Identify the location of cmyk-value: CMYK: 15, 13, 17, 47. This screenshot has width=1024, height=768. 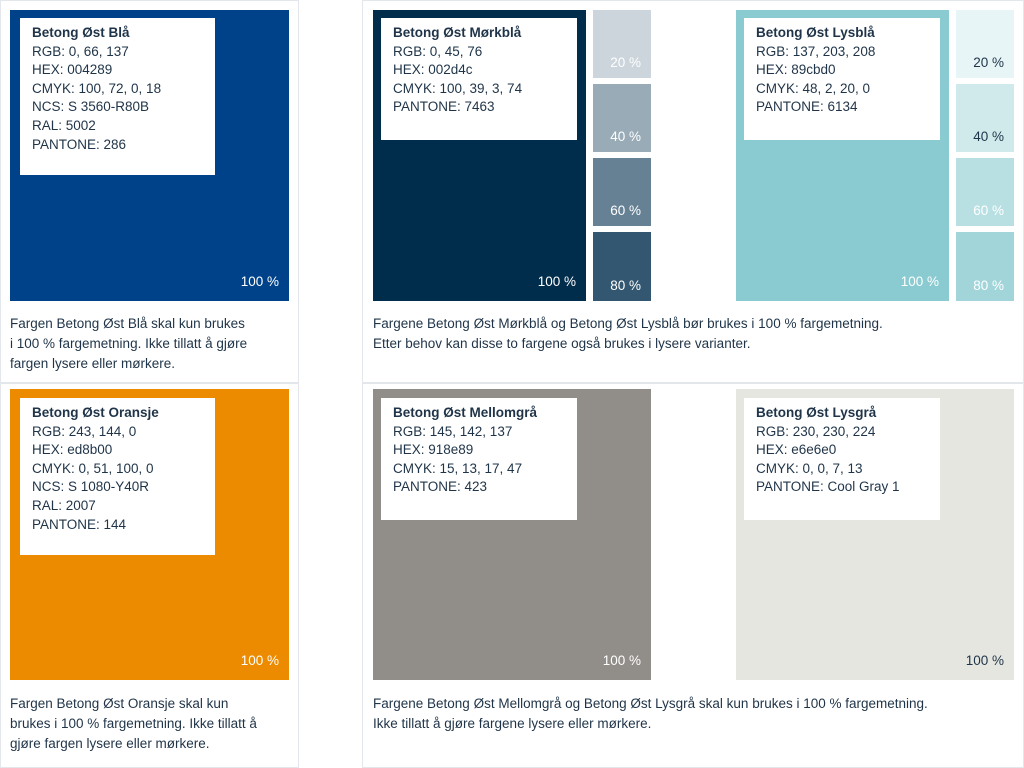
(458, 468).